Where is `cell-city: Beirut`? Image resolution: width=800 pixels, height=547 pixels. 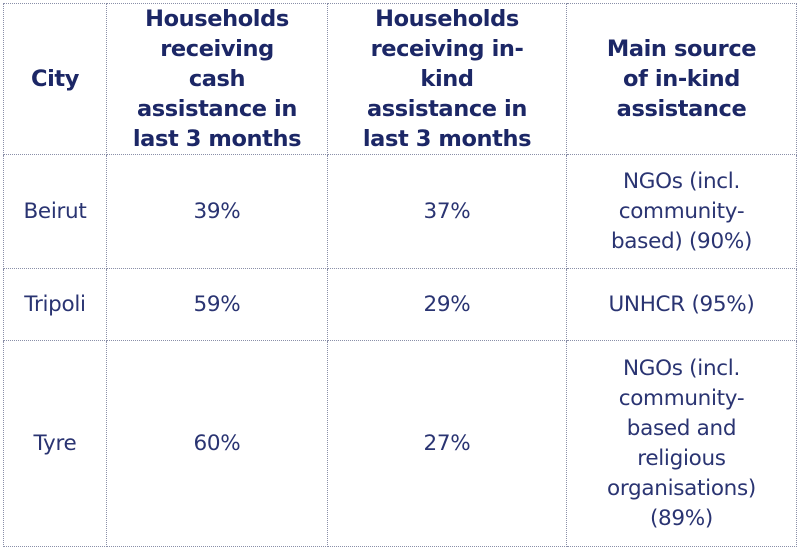
cell-city: Beirut is located at coordinates (55, 211).